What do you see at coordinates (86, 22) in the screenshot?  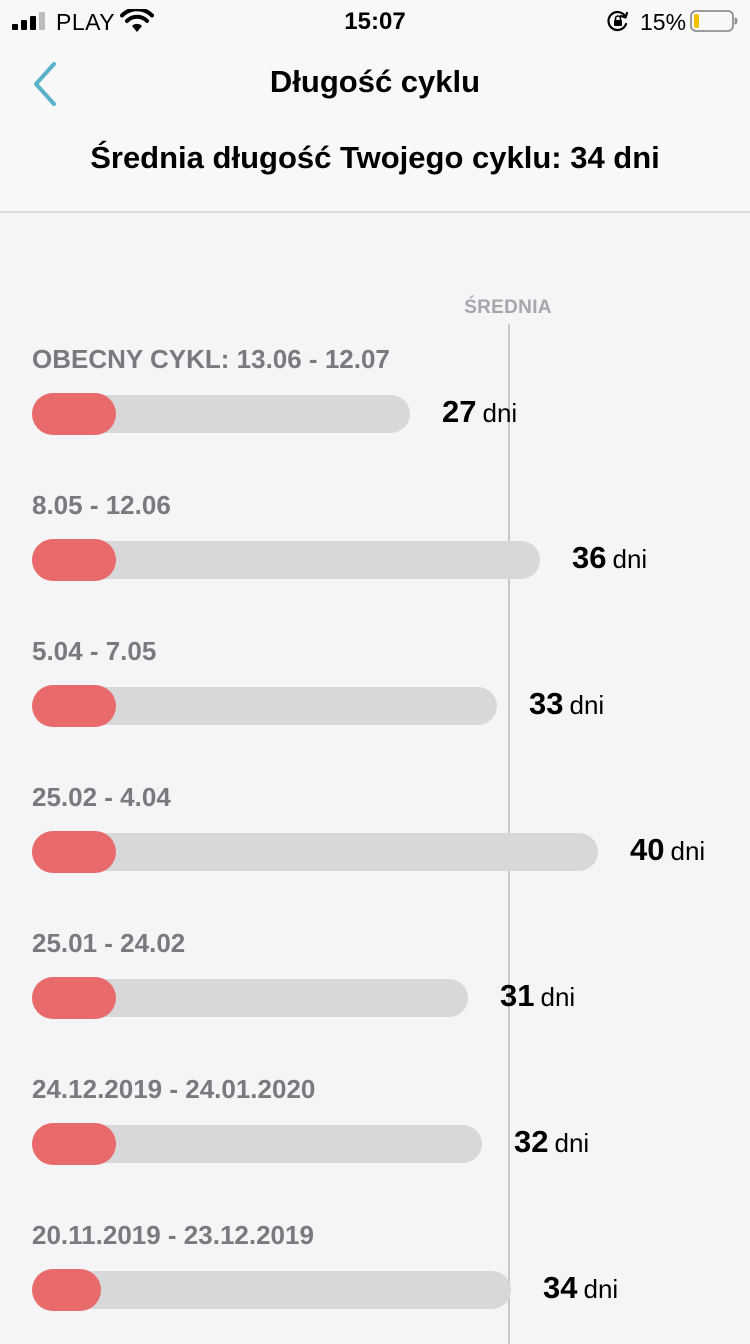 I see `carrier-name: PLAY` at bounding box center [86, 22].